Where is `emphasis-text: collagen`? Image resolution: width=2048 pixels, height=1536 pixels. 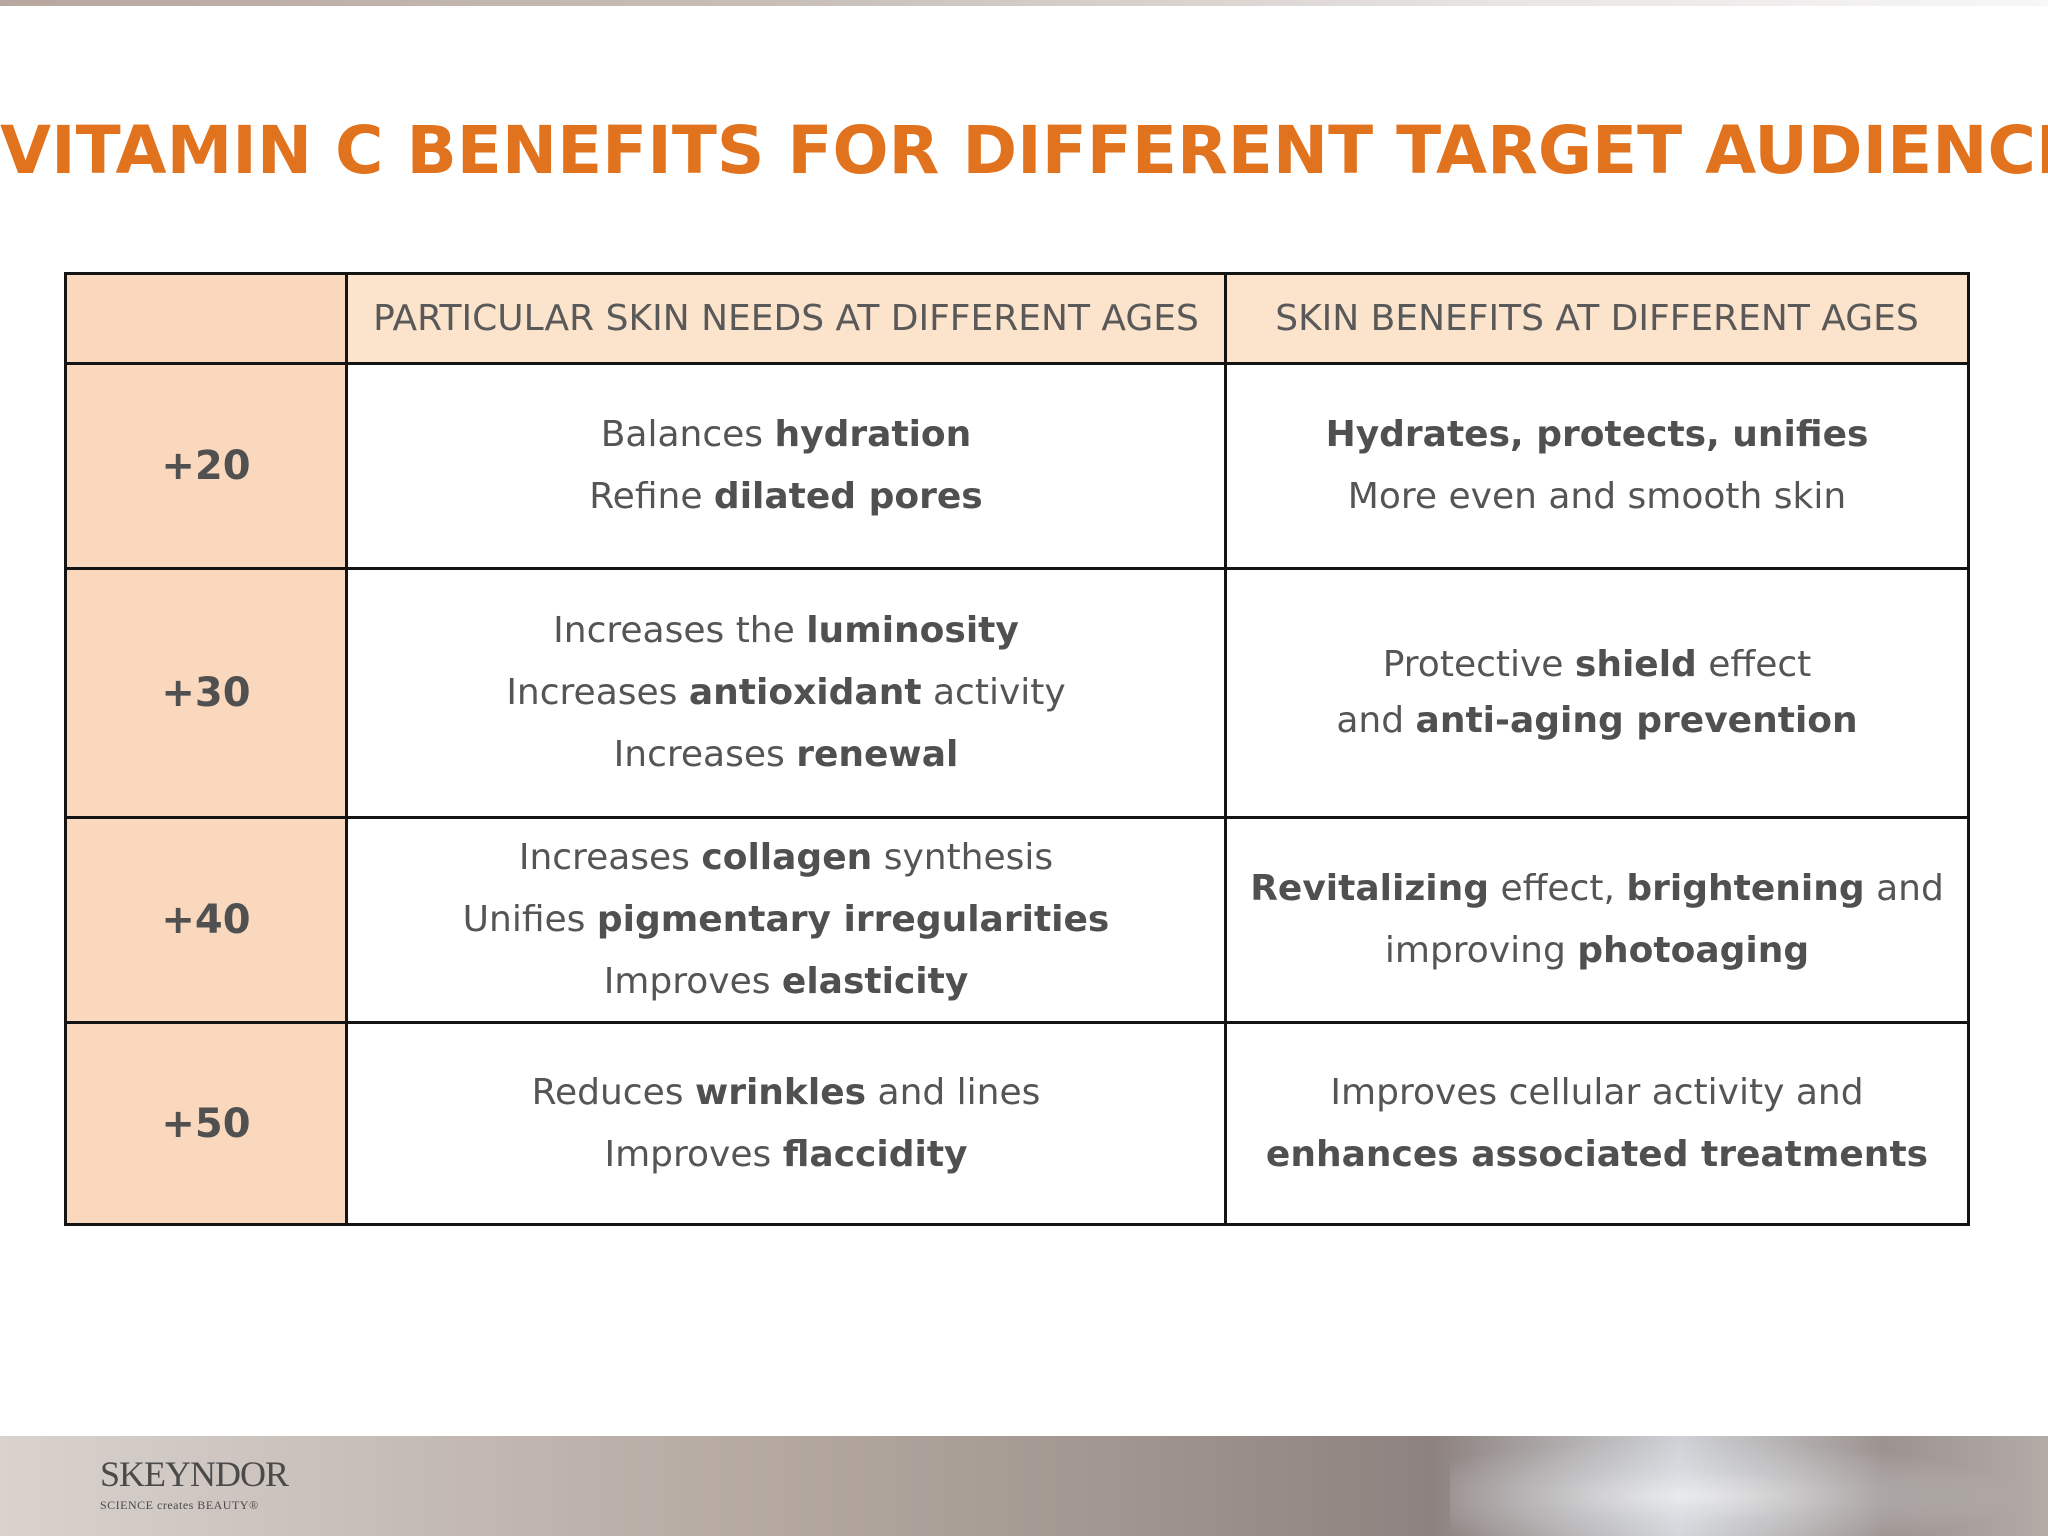 emphasis-text: collagen is located at coordinates (787, 857).